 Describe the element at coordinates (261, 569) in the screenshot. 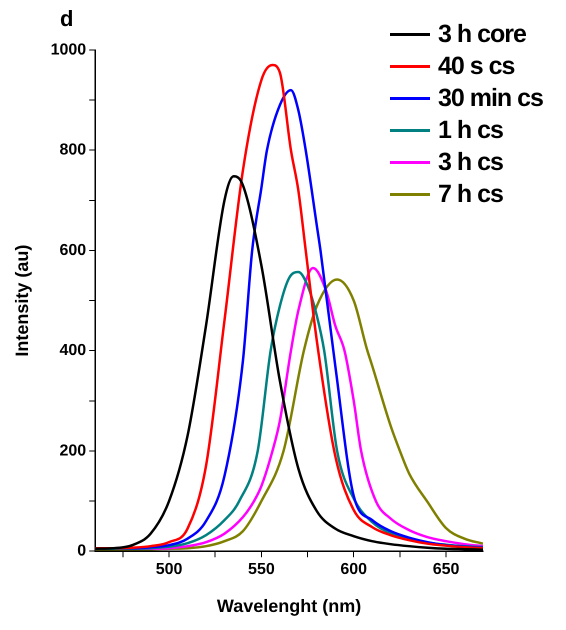

I see `x-tick-label: 550` at that location.